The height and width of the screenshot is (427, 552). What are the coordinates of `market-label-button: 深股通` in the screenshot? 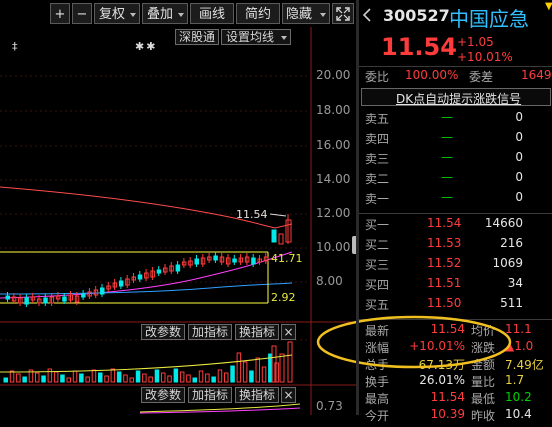 It's located at (197, 37).